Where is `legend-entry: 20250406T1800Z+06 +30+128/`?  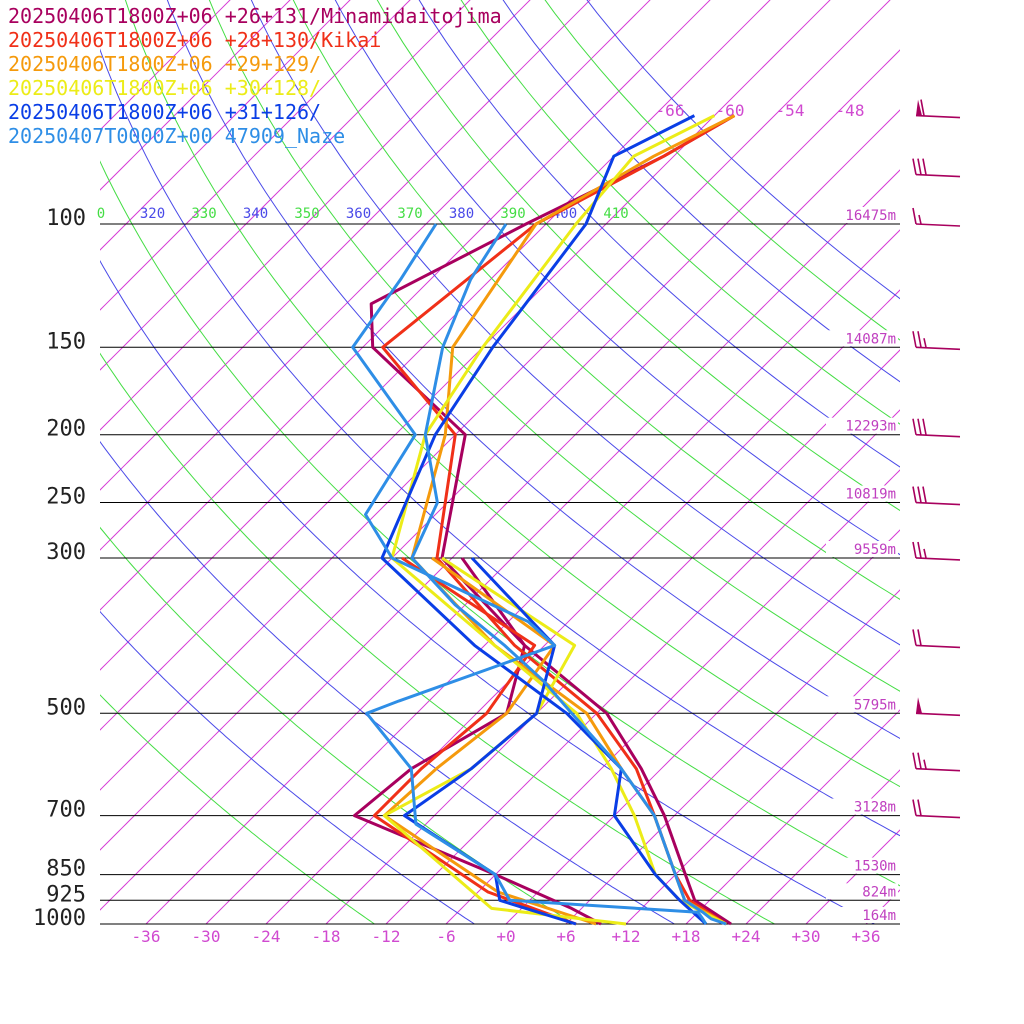
legend-entry: 20250406T1800Z+06 +30+128/ is located at coordinates (164, 88).